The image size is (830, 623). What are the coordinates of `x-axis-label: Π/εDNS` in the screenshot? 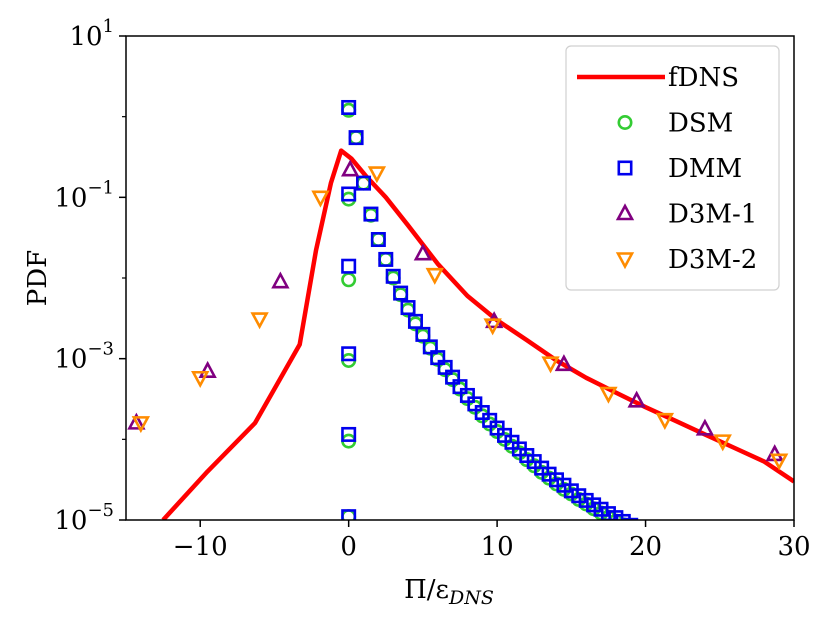 It's located at (449, 592).